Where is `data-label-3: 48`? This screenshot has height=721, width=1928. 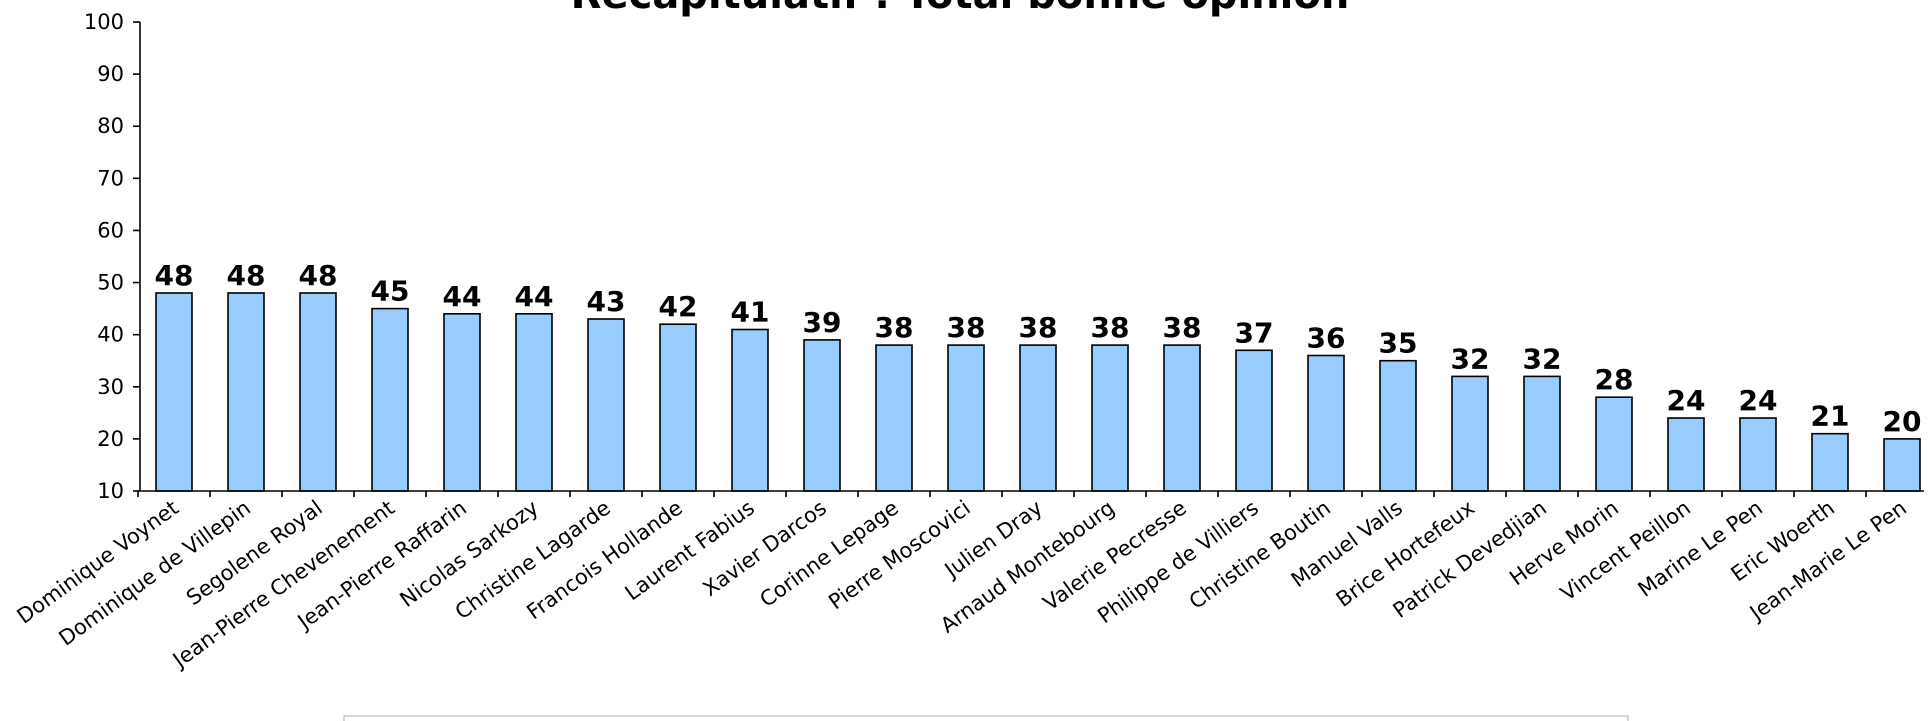
data-label-3: 48 is located at coordinates (318, 275).